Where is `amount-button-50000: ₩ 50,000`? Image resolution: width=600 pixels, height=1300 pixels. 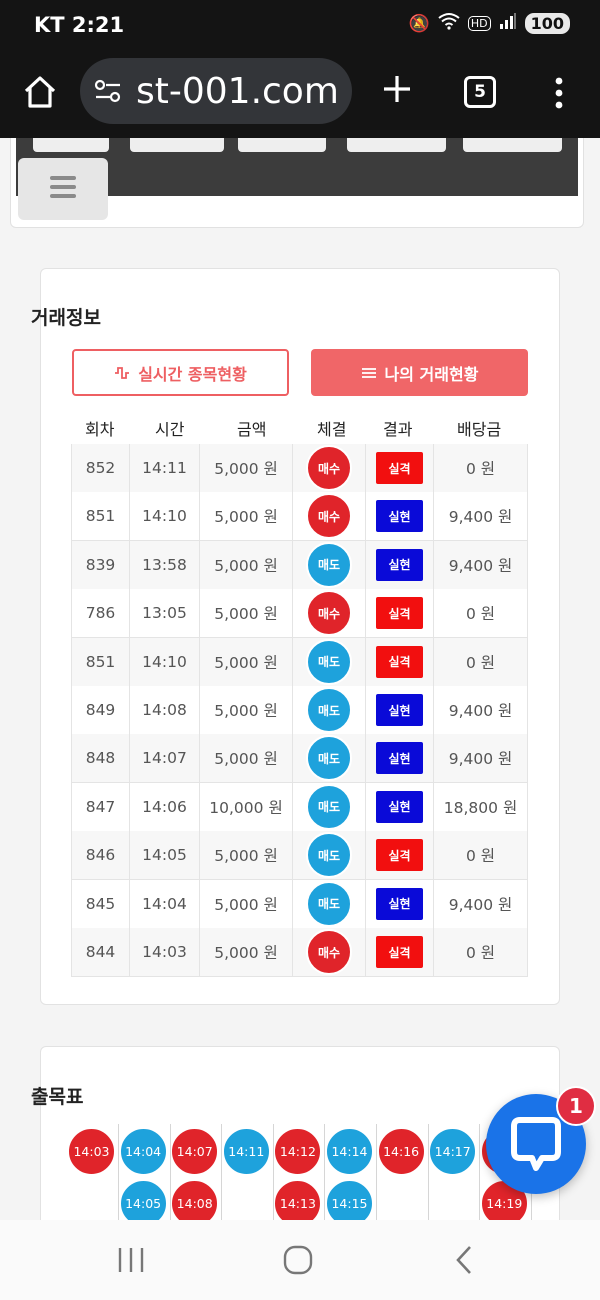
amount-button-50000: ₩ 50,000 is located at coordinates (282, 145).